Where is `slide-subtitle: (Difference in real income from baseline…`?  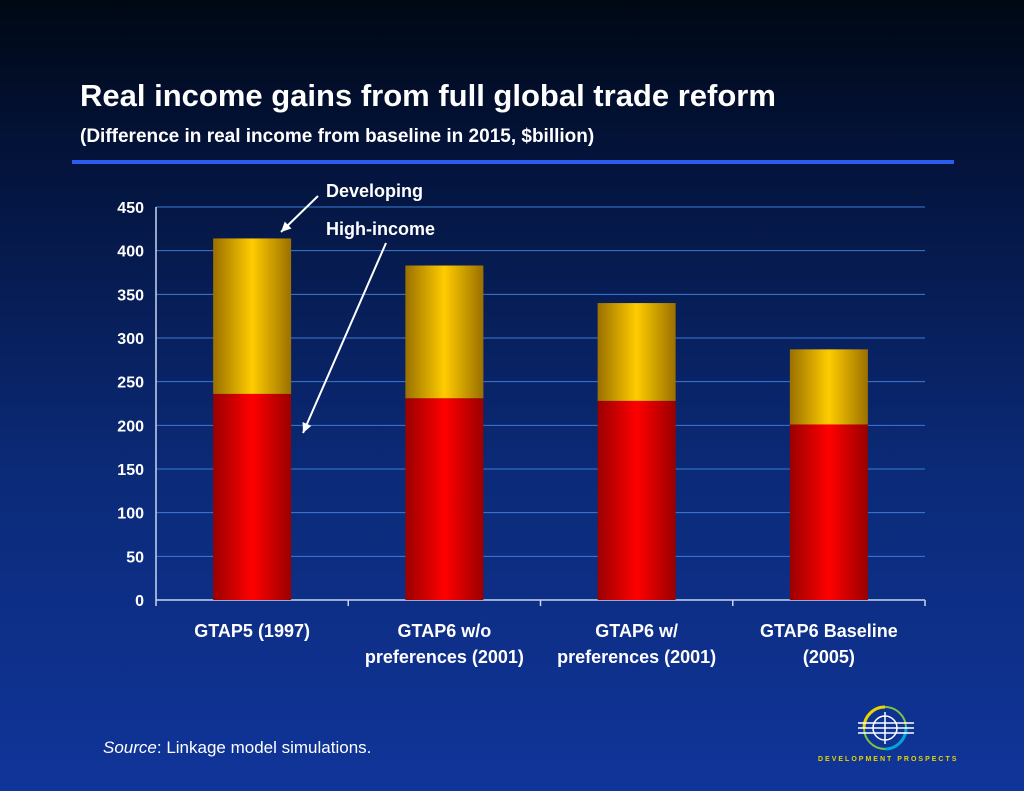 slide-subtitle: (Difference in real income from baseline… is located at coordinates (337, 136).